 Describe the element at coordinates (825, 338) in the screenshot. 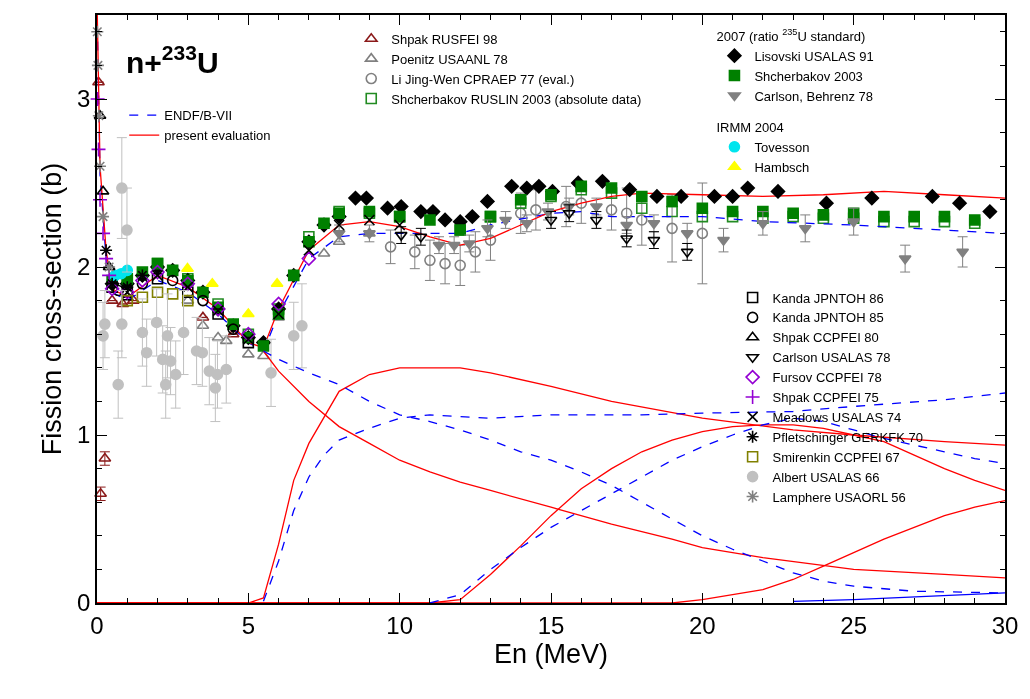

I see `legend-label: Shpak CCPFEI 80` at that location.